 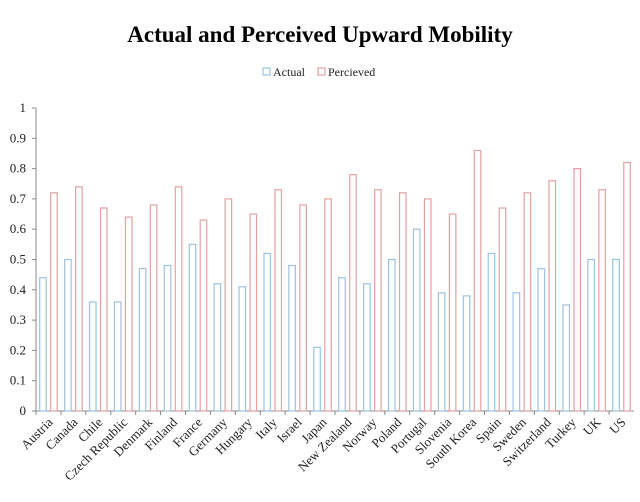 What do you see at coordinates (18, 198) in the screenshot?
I see `y-tick-label: 0.7` at bounding box center [18, 198].